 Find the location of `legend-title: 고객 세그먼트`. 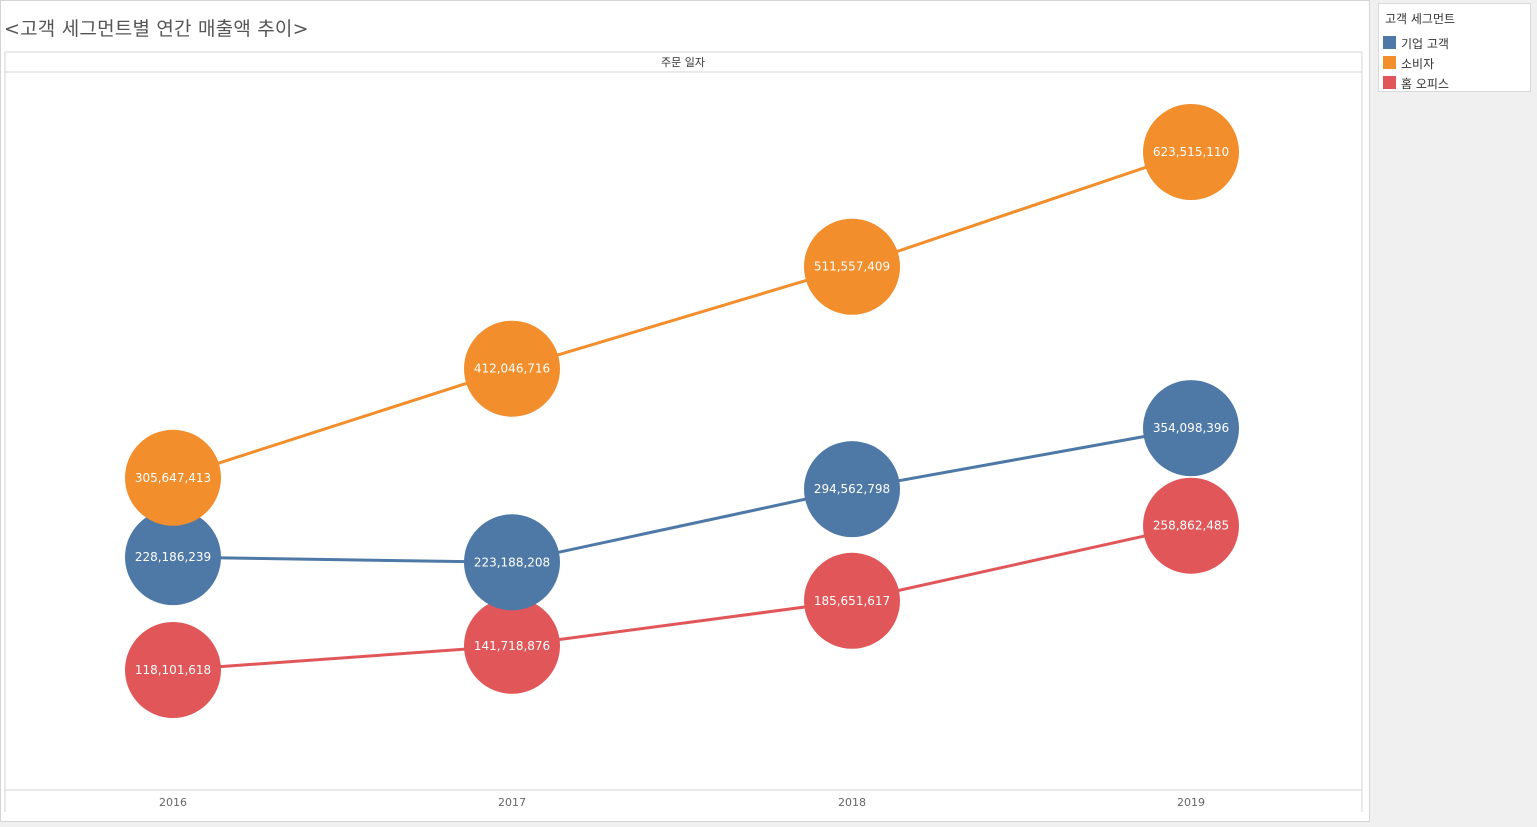

legend-title: 고객 세그먼트 is located at coordinates (1420, 19).